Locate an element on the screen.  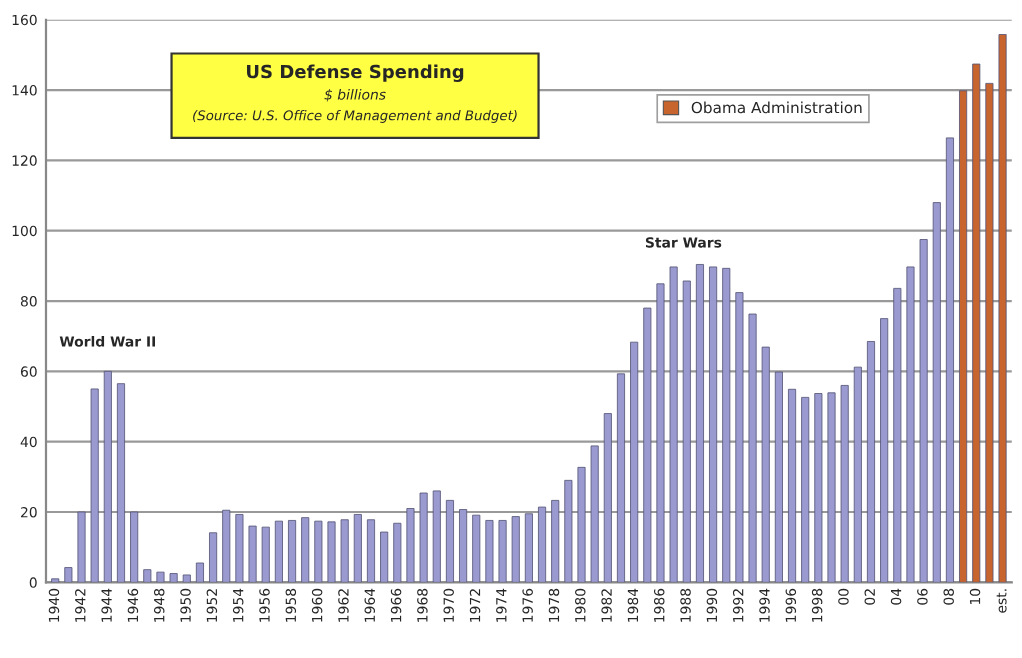
text: US Defense Spending is located at coordinates (355, 73).